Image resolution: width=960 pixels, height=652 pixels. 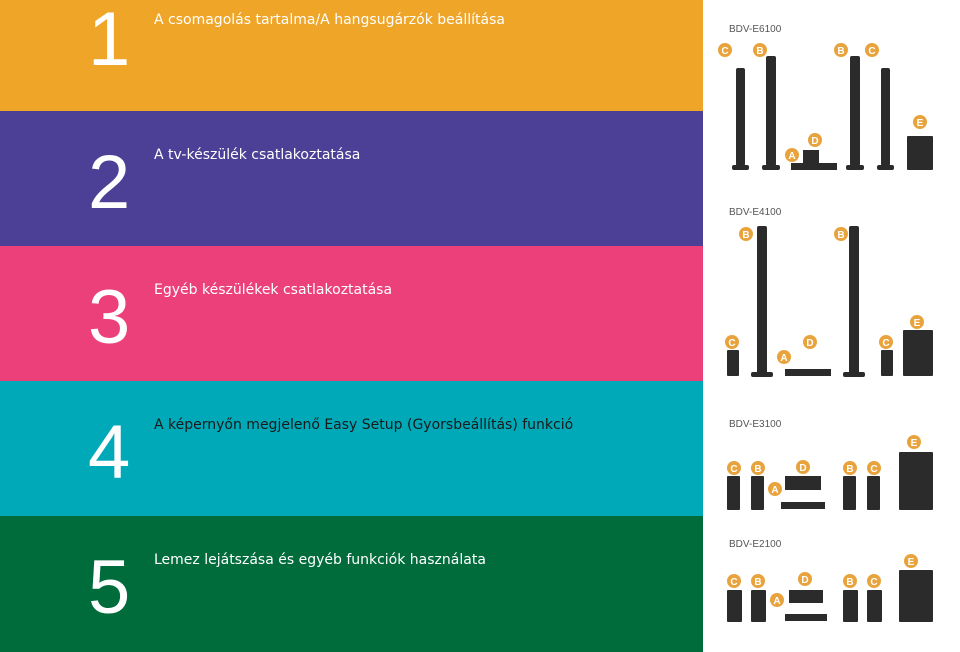 I want to click on product-image-bdv-e6100: C B B C A D E, so click(x=825, y=106).